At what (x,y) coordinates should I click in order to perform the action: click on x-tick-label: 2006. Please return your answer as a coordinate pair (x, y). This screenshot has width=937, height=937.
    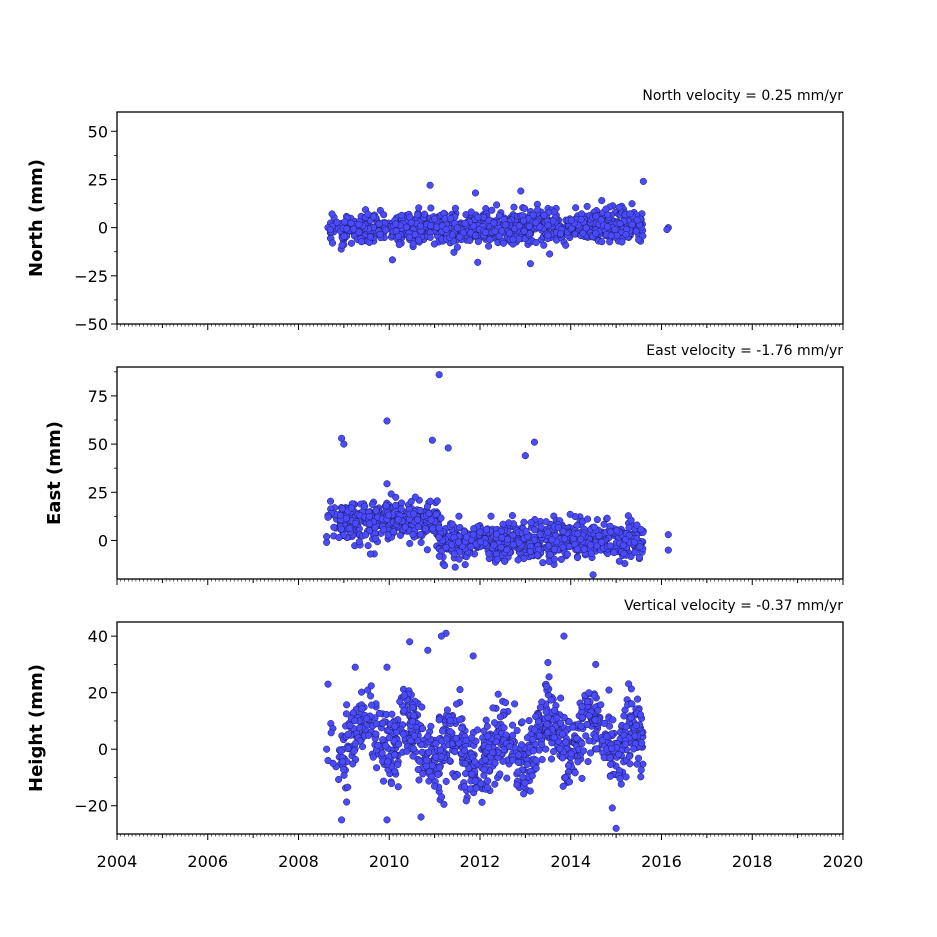
    Looking at the image, I should click on (207, 861).